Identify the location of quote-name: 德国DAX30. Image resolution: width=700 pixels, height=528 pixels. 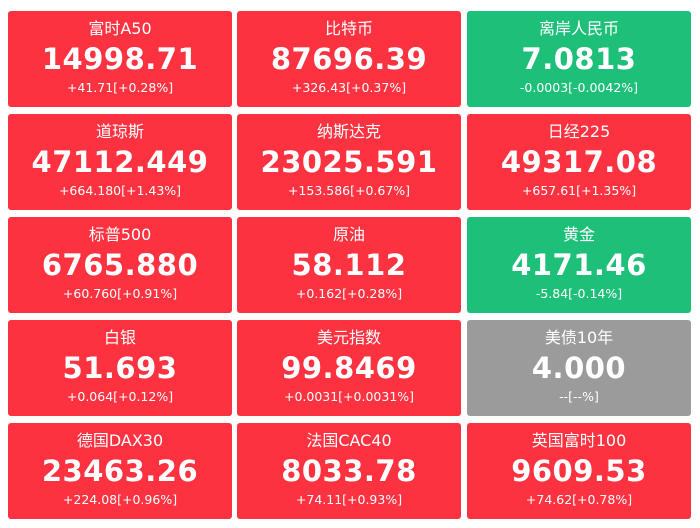
(120, 440).